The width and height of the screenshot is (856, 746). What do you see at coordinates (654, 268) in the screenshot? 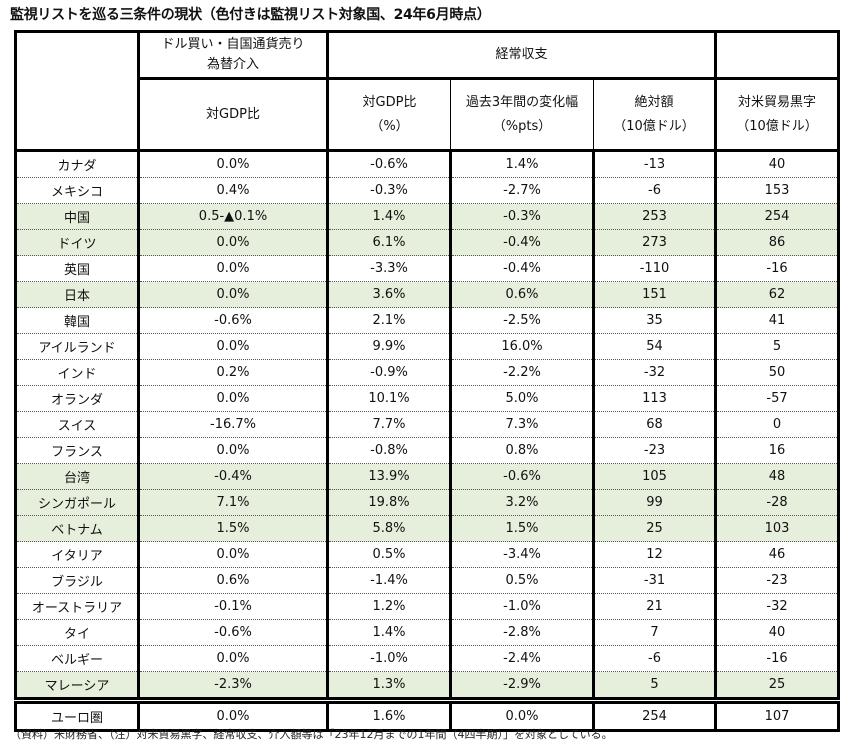
I see `cell-ca-abs: -110` at bounding box center [654, 268].